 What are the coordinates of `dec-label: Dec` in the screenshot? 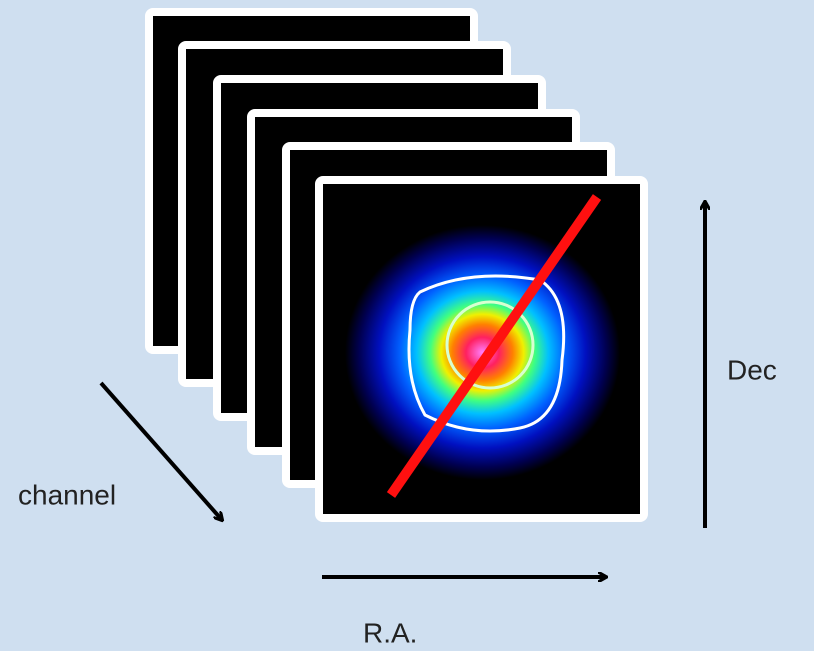 It's located at (752, 369).